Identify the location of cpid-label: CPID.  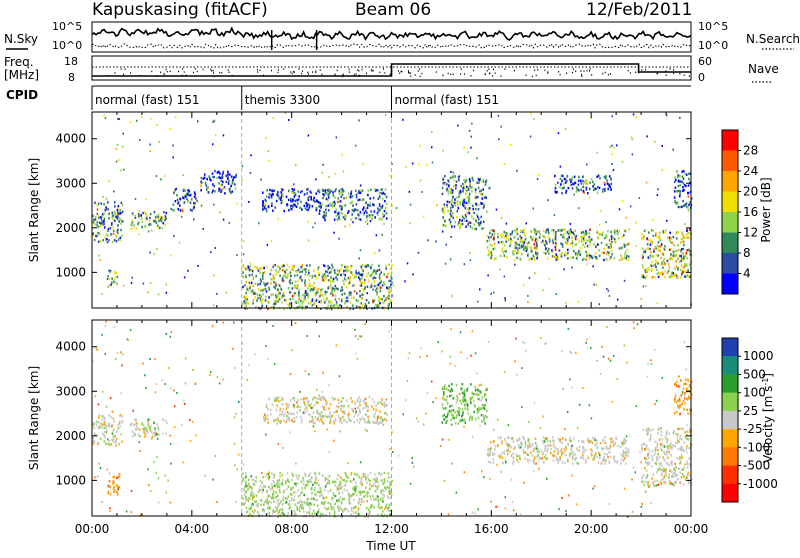
(22, 95).